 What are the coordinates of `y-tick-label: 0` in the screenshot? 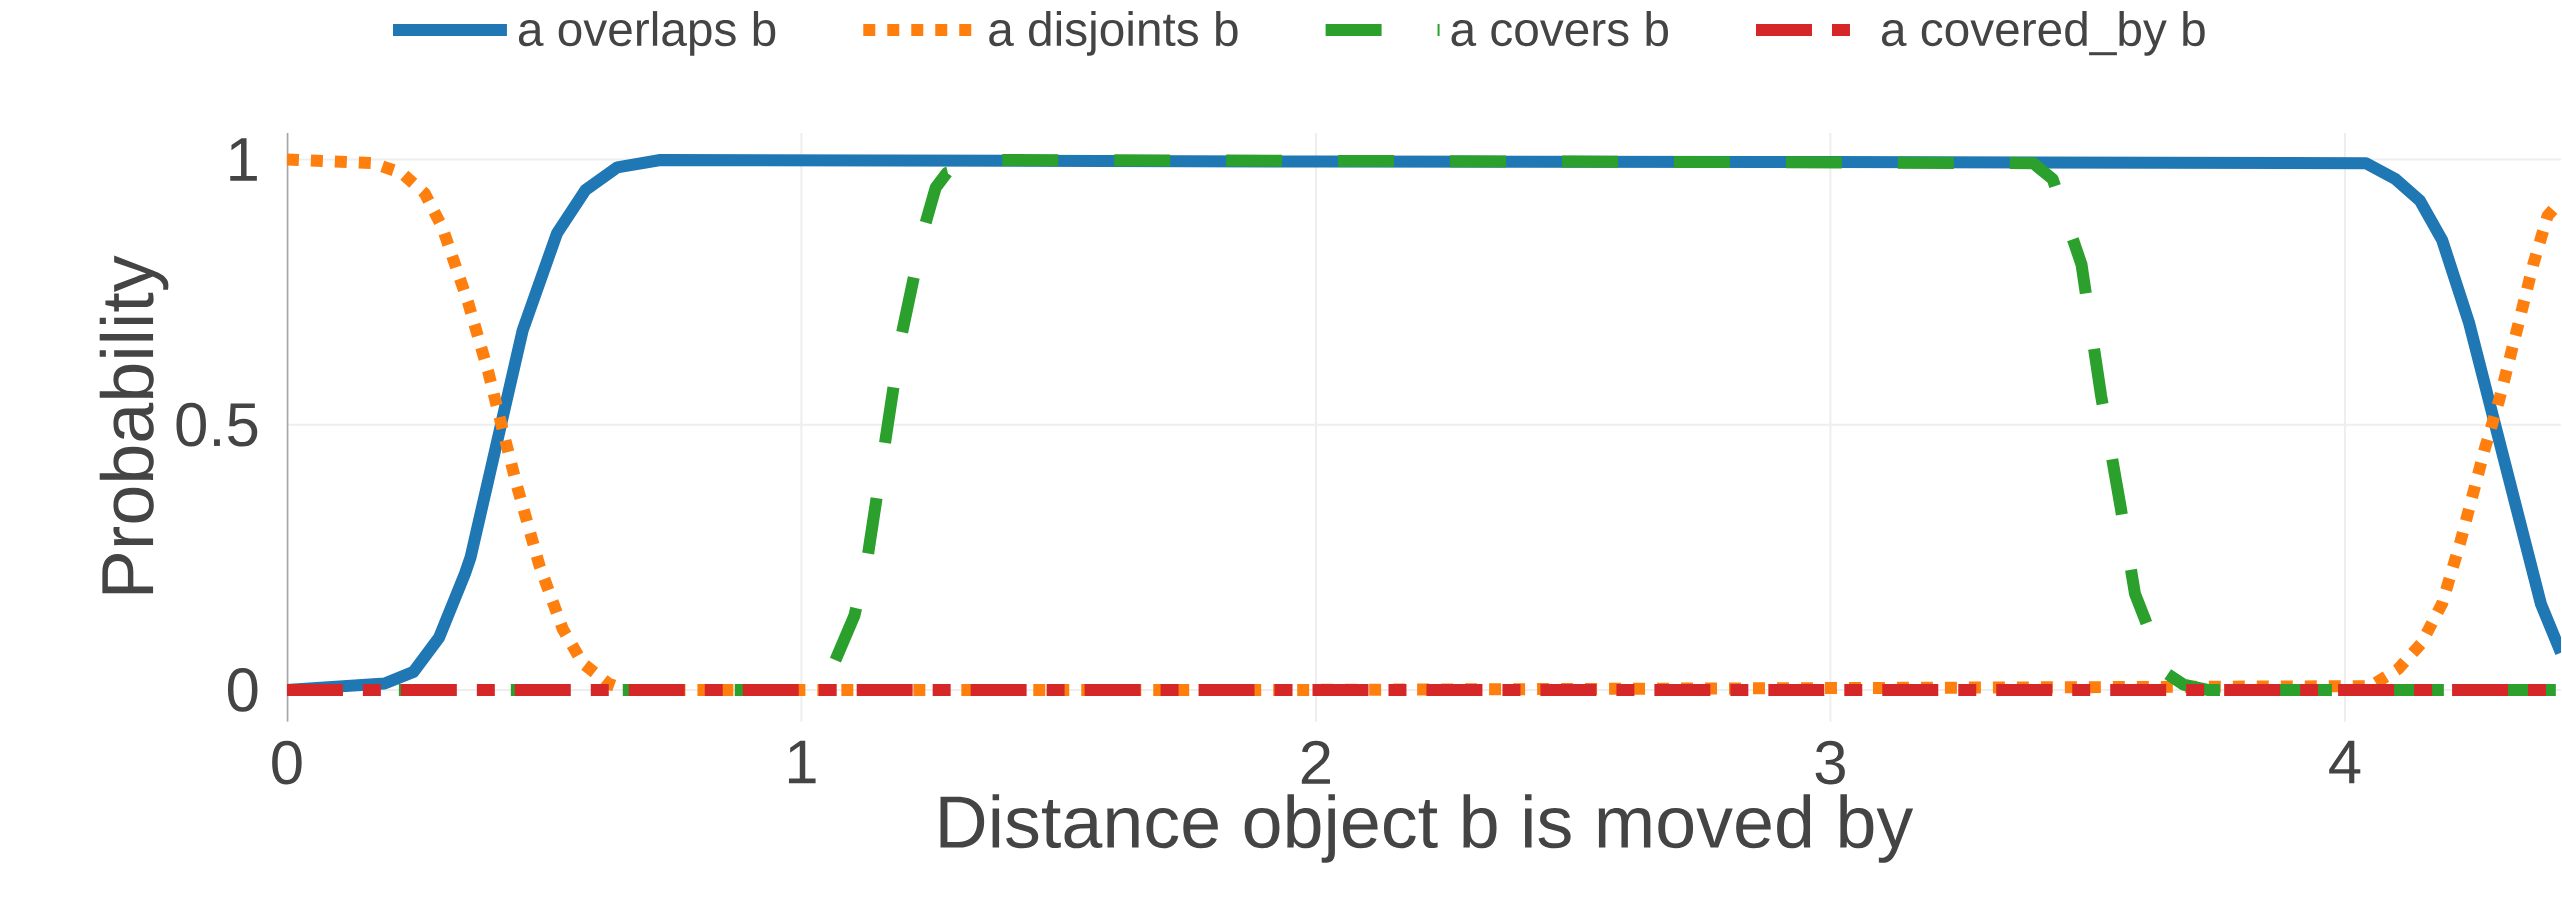 It's located at (242, 690).